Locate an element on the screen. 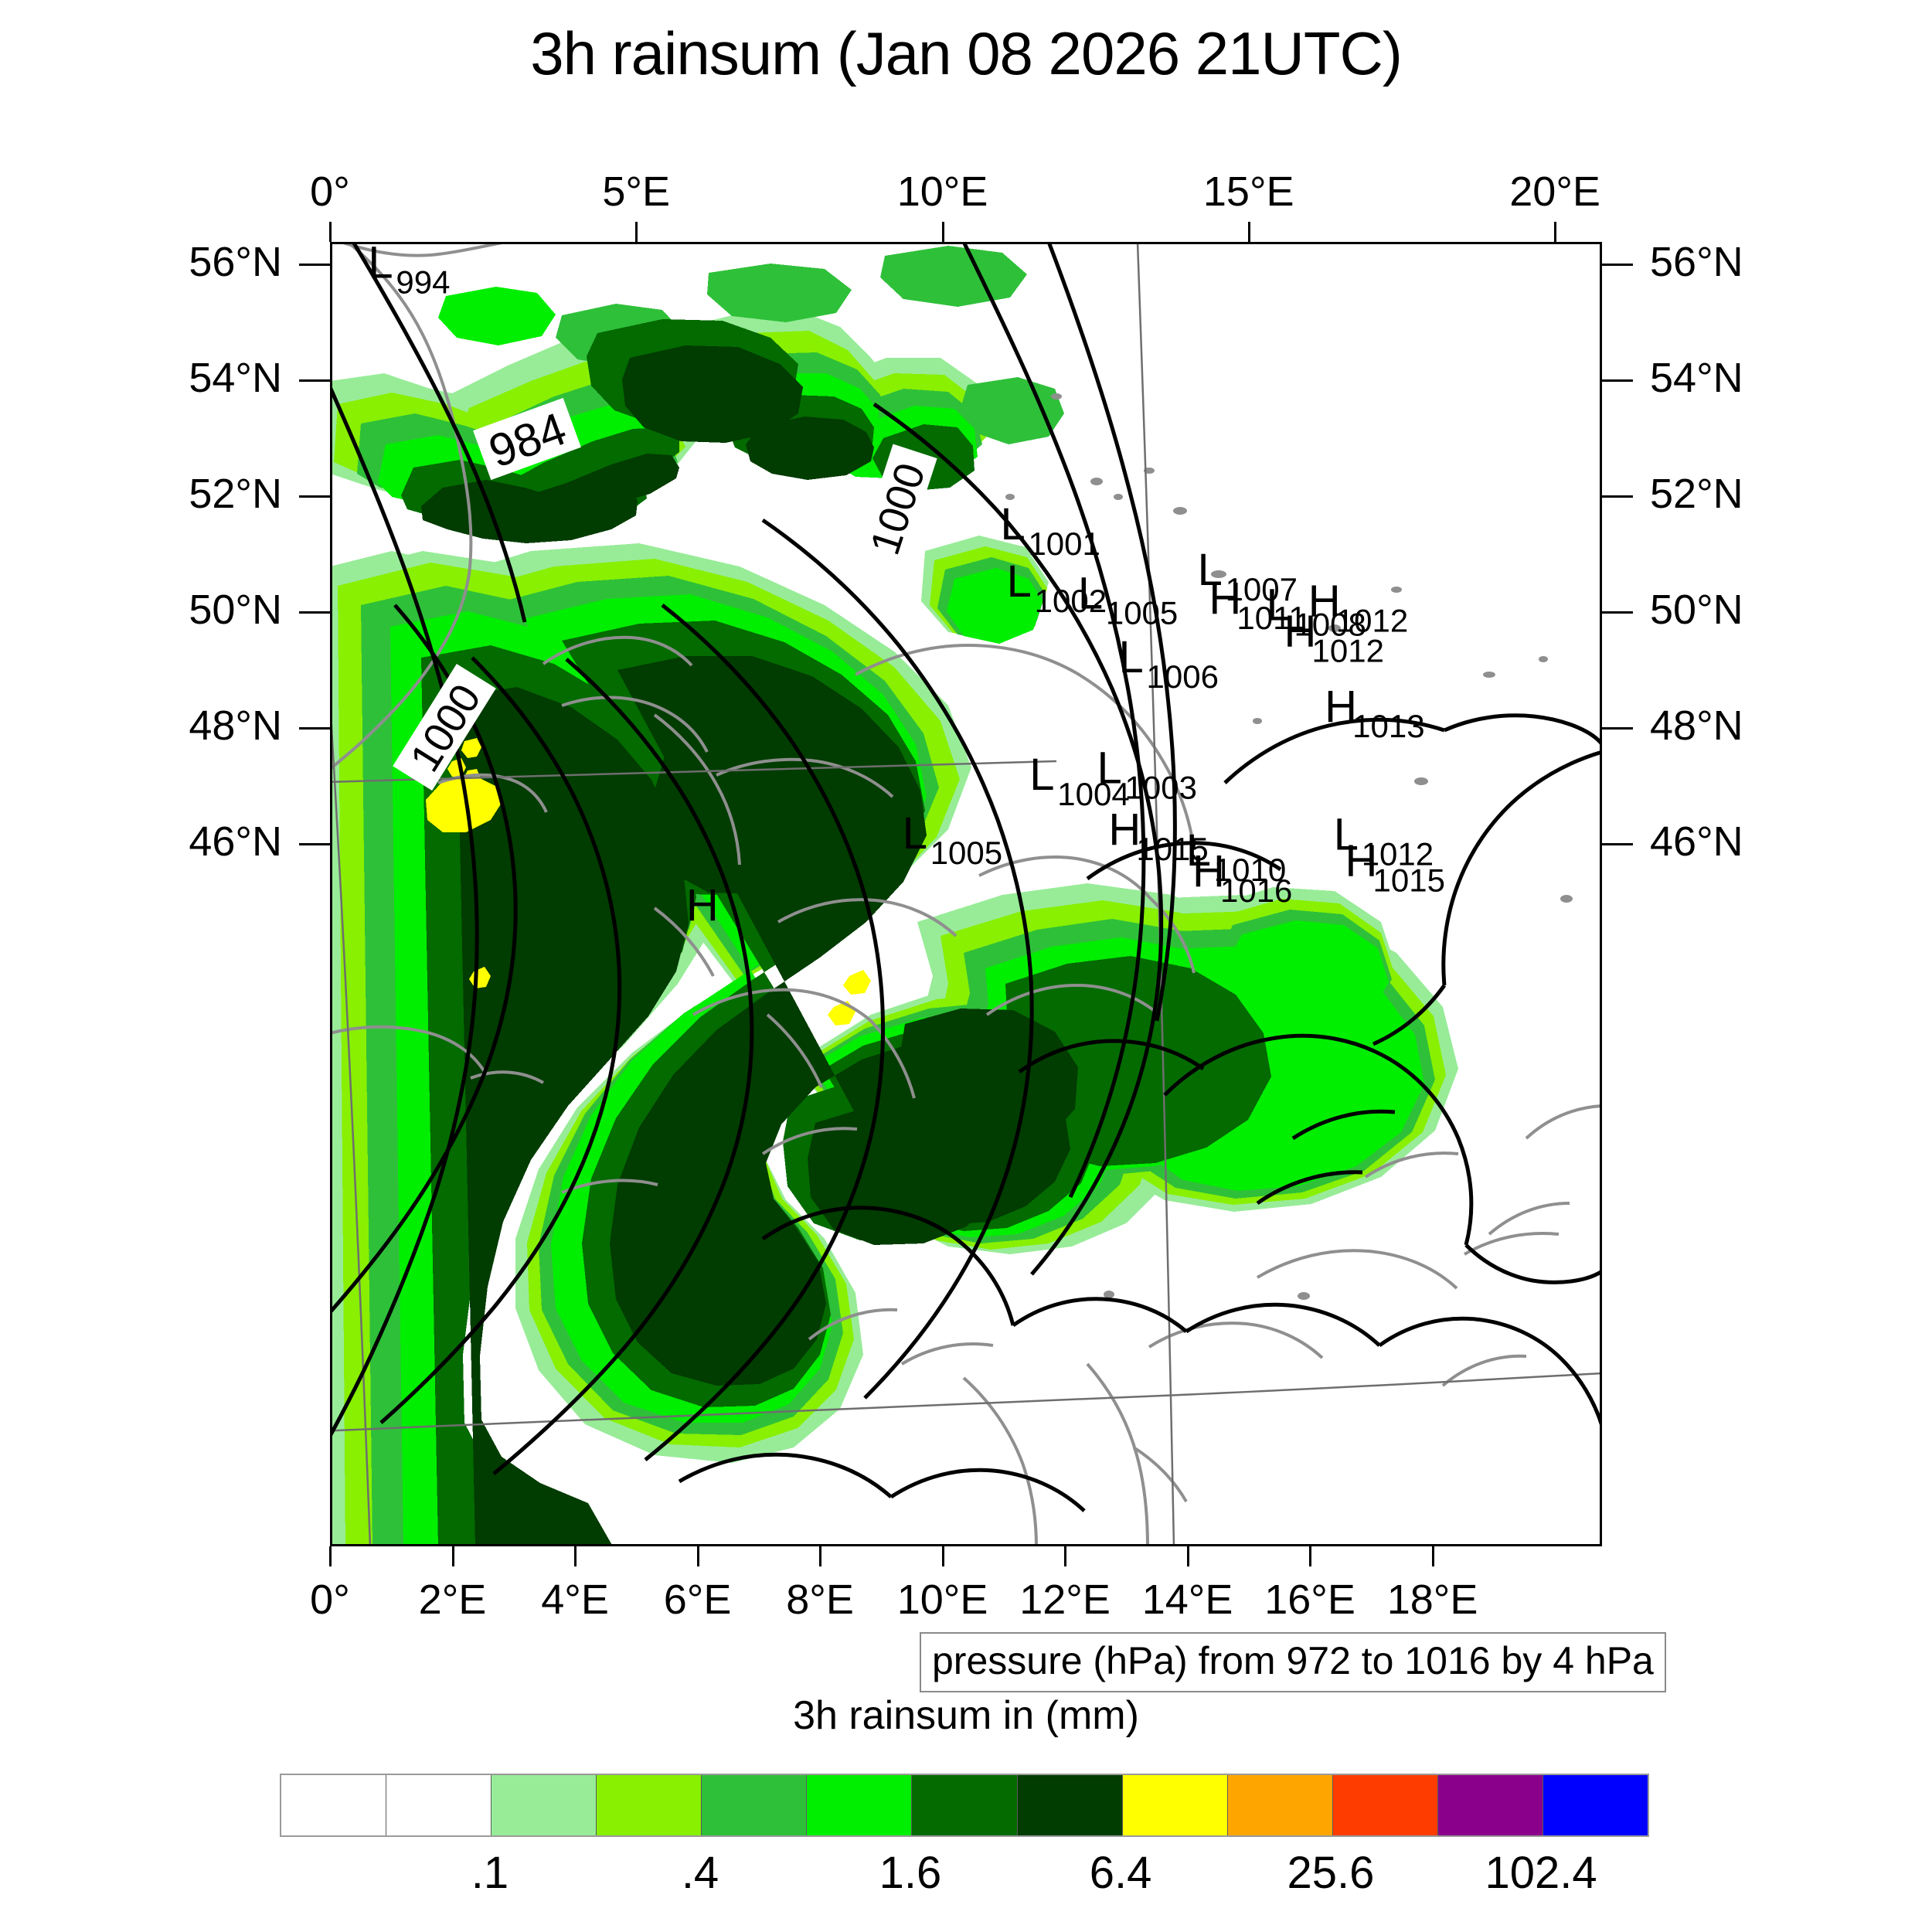  colorbar-tick-1: .4 is located at coordinates (700, 1873).